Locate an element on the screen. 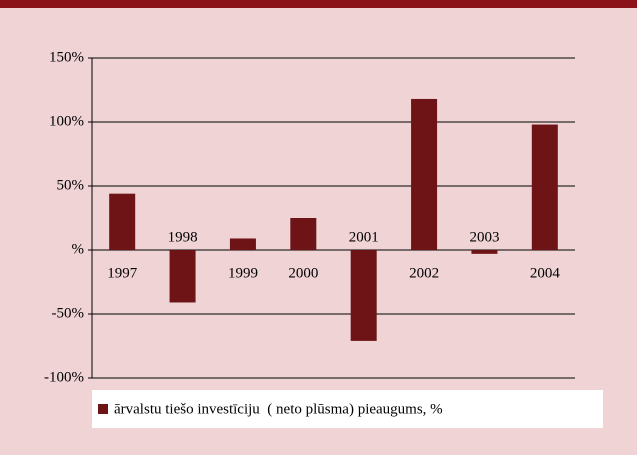 The width and height of the screenshot is (637, 455). y-tick-label: -50% is located at coordinates (68, 313).